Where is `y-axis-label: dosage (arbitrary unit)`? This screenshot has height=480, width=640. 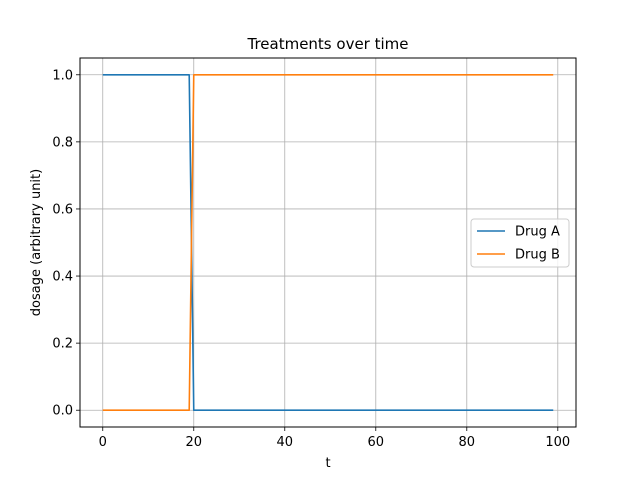 y-axis-label: dosage (arbitrary unit) is located at coordinates (36, 242).